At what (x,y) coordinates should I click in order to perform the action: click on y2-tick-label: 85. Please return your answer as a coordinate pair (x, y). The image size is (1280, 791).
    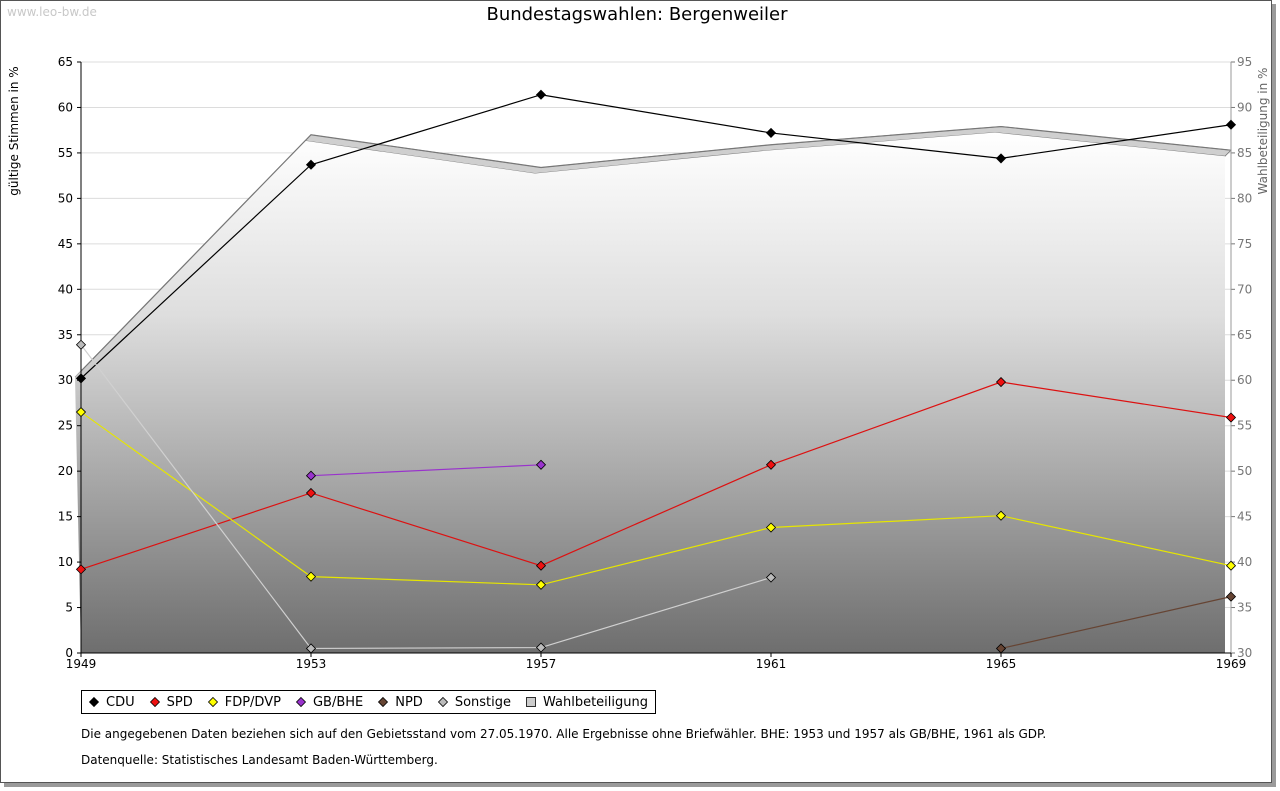
    Looking at the image, I should click on (1244, 153).